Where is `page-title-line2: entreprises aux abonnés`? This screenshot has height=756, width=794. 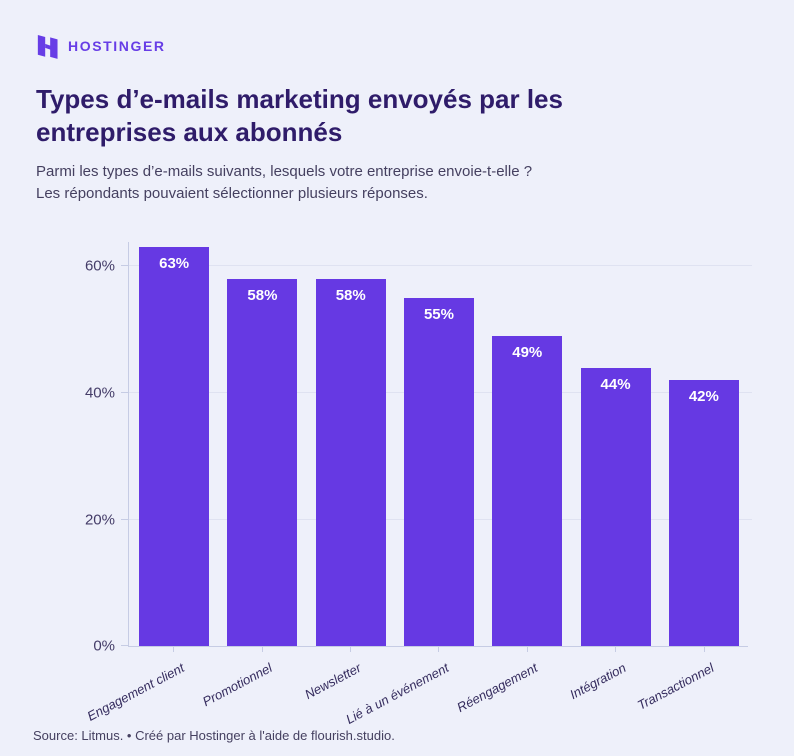 page-title-line2: entreprises aux abonnés is located at coordinates (189, 132).